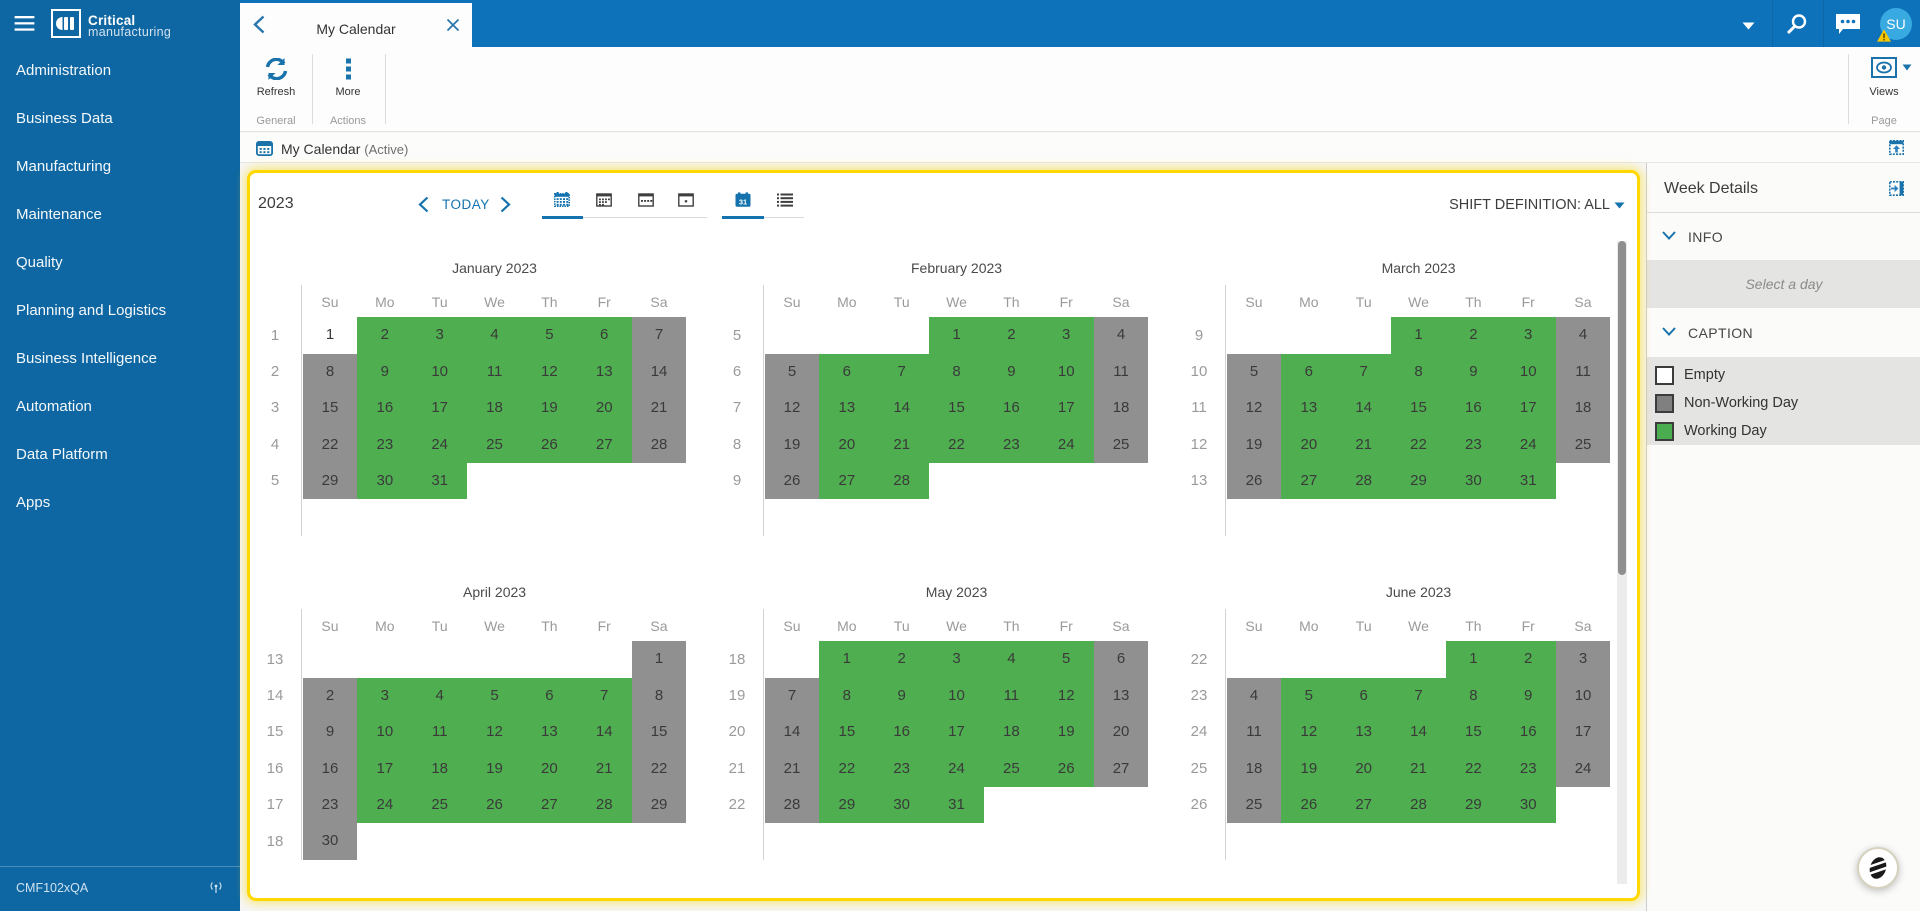  What do you see at coordinates (743, 201) in the screenshot?
I see `svg-text: 31` at bounding box center [743, 201].